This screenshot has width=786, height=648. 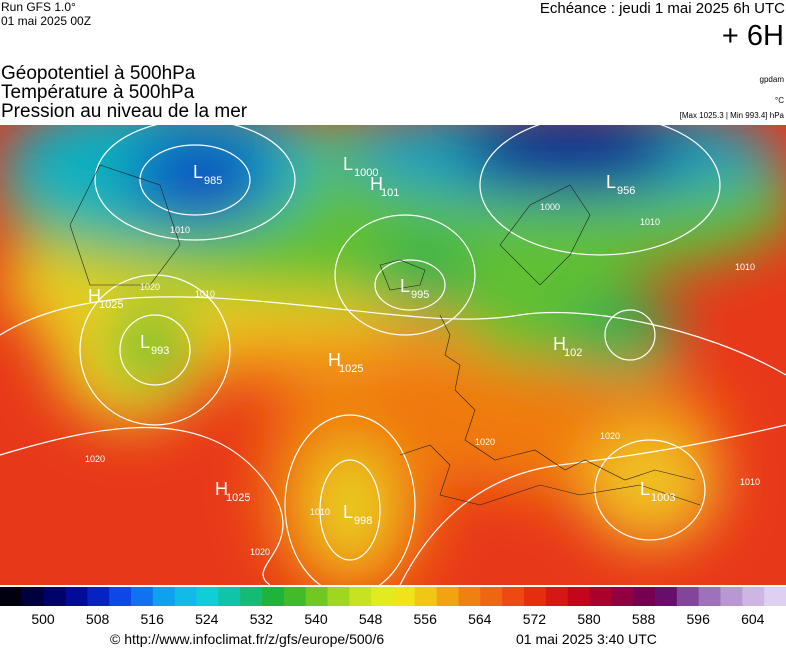 I want to click on run-date: 01 mai 2025 00Z, so click(x=46, y=21).